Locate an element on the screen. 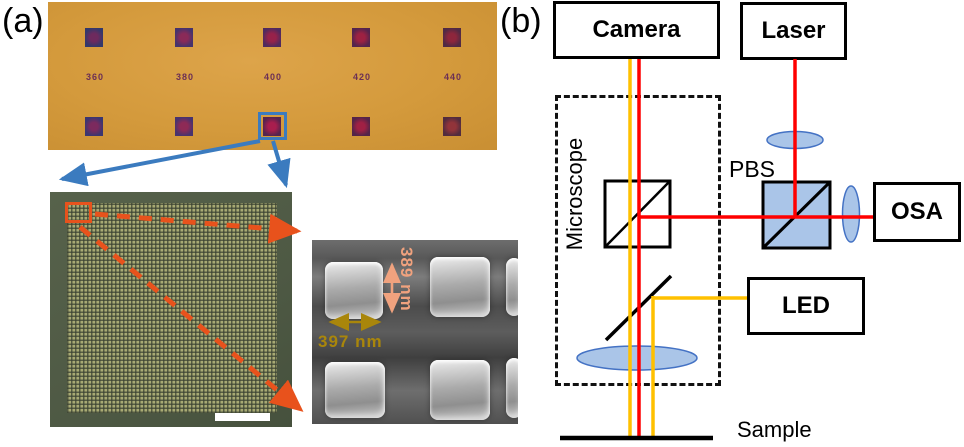  period-label: 380 is located at coordinates (185, 77).